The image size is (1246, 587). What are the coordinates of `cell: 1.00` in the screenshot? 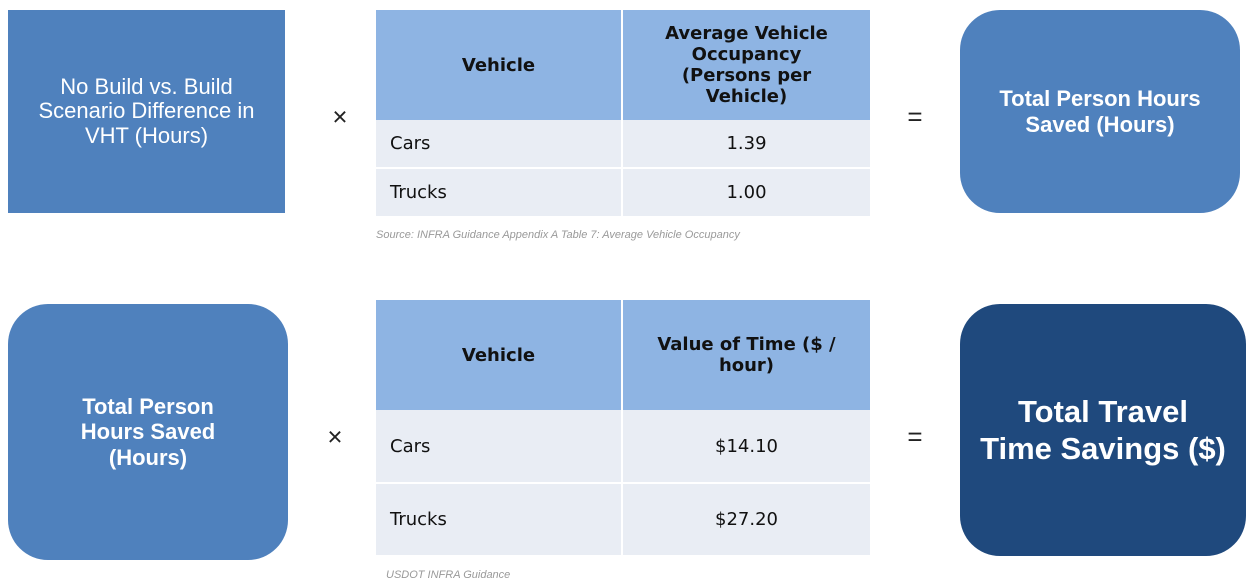 It's located at (745, 192).